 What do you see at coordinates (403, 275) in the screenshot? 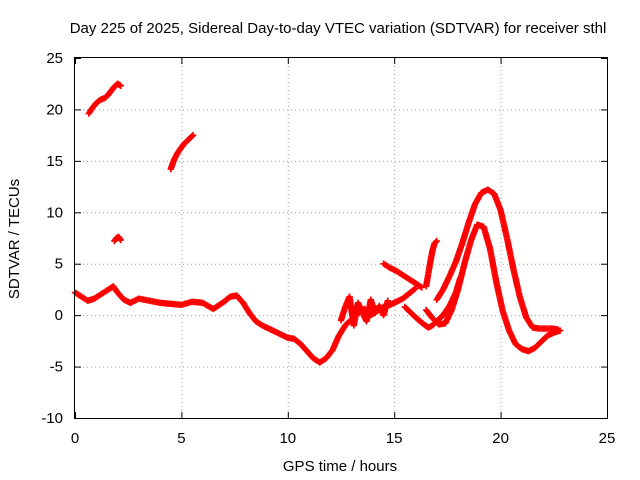
I see `series-rising-branch-15h` at bounding box center [403, 275].